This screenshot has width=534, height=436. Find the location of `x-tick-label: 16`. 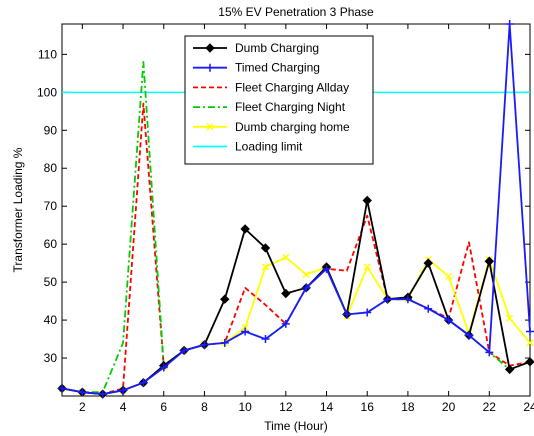

x-tick-label: 16 is located at coordinates (368, 407).